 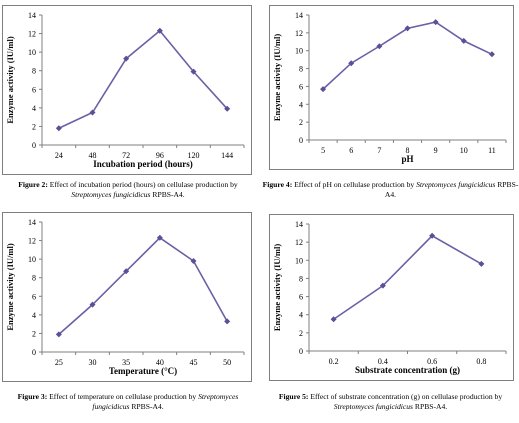 What do you see at coordinates (492, 150) in the screenshot?
I see `x-tick-label: 11` at bounding box center [492, 150].